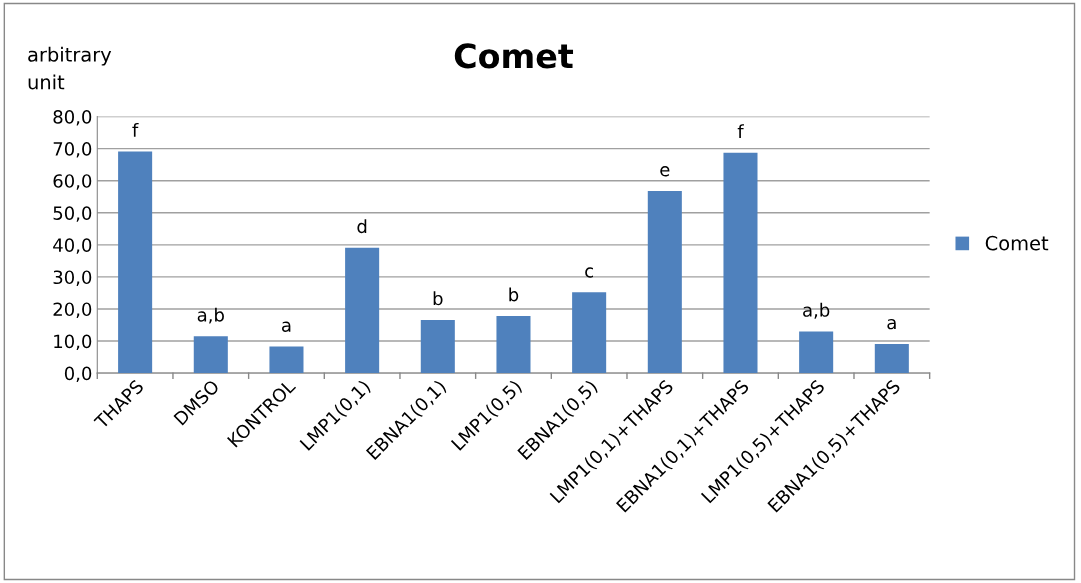 The width and height of the screenshot is (1081, 583). Describe the element at coordinates (72, 246) in the screenshot. I see `y-tick-label: 40,0` at that location.